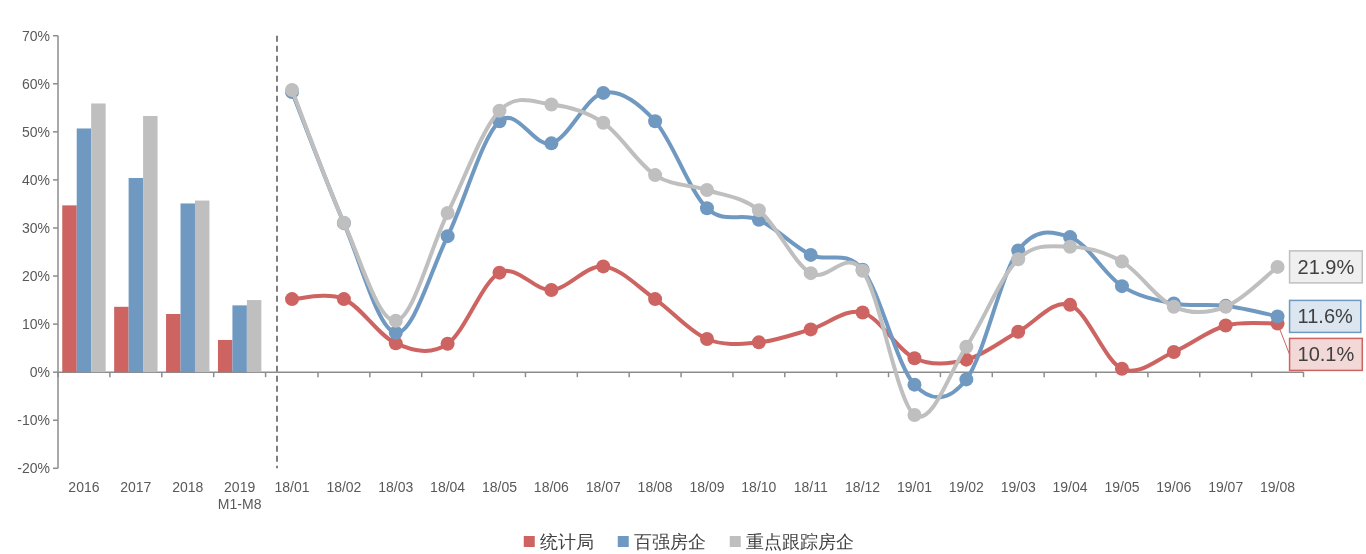  What do you see at coordinates (188, 487) in the screenshot?
I see `x-tick-label: 2018` at bounding box center [188, 487].